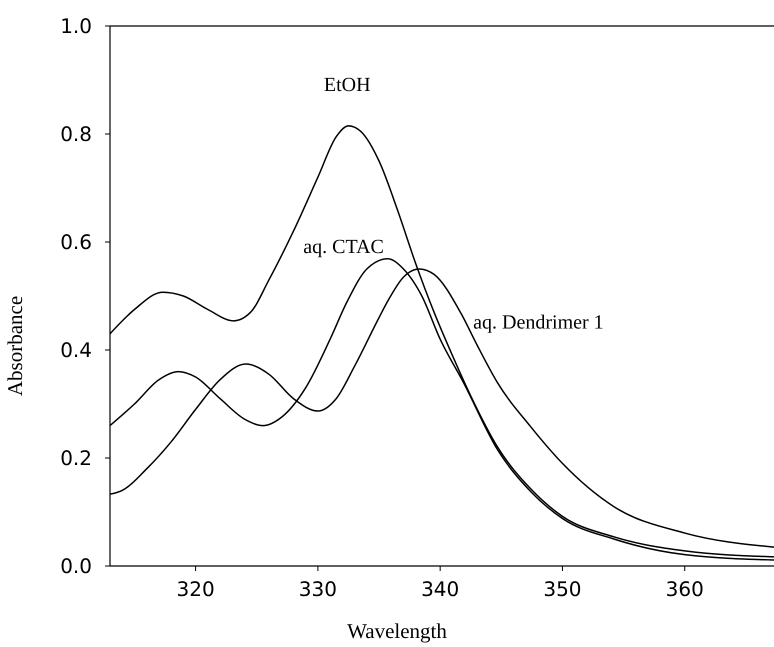 This screenshot has width=774, height=647. I want to click on x-tick-label: 330, so click(317, 589).